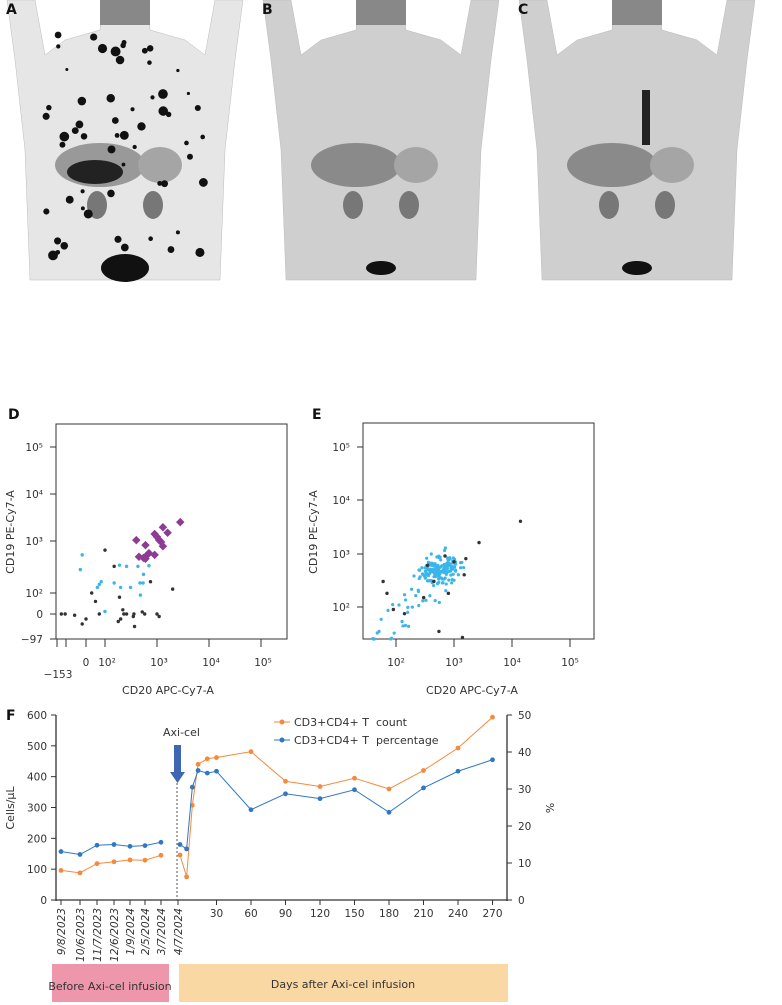 This screenshot has height=1005, width=782. What do you see at coordinates (313, 532) in the screenshot?
I see `e-ylabel: CD19 PE-Cy7-A` at bounding box center [313, 532].